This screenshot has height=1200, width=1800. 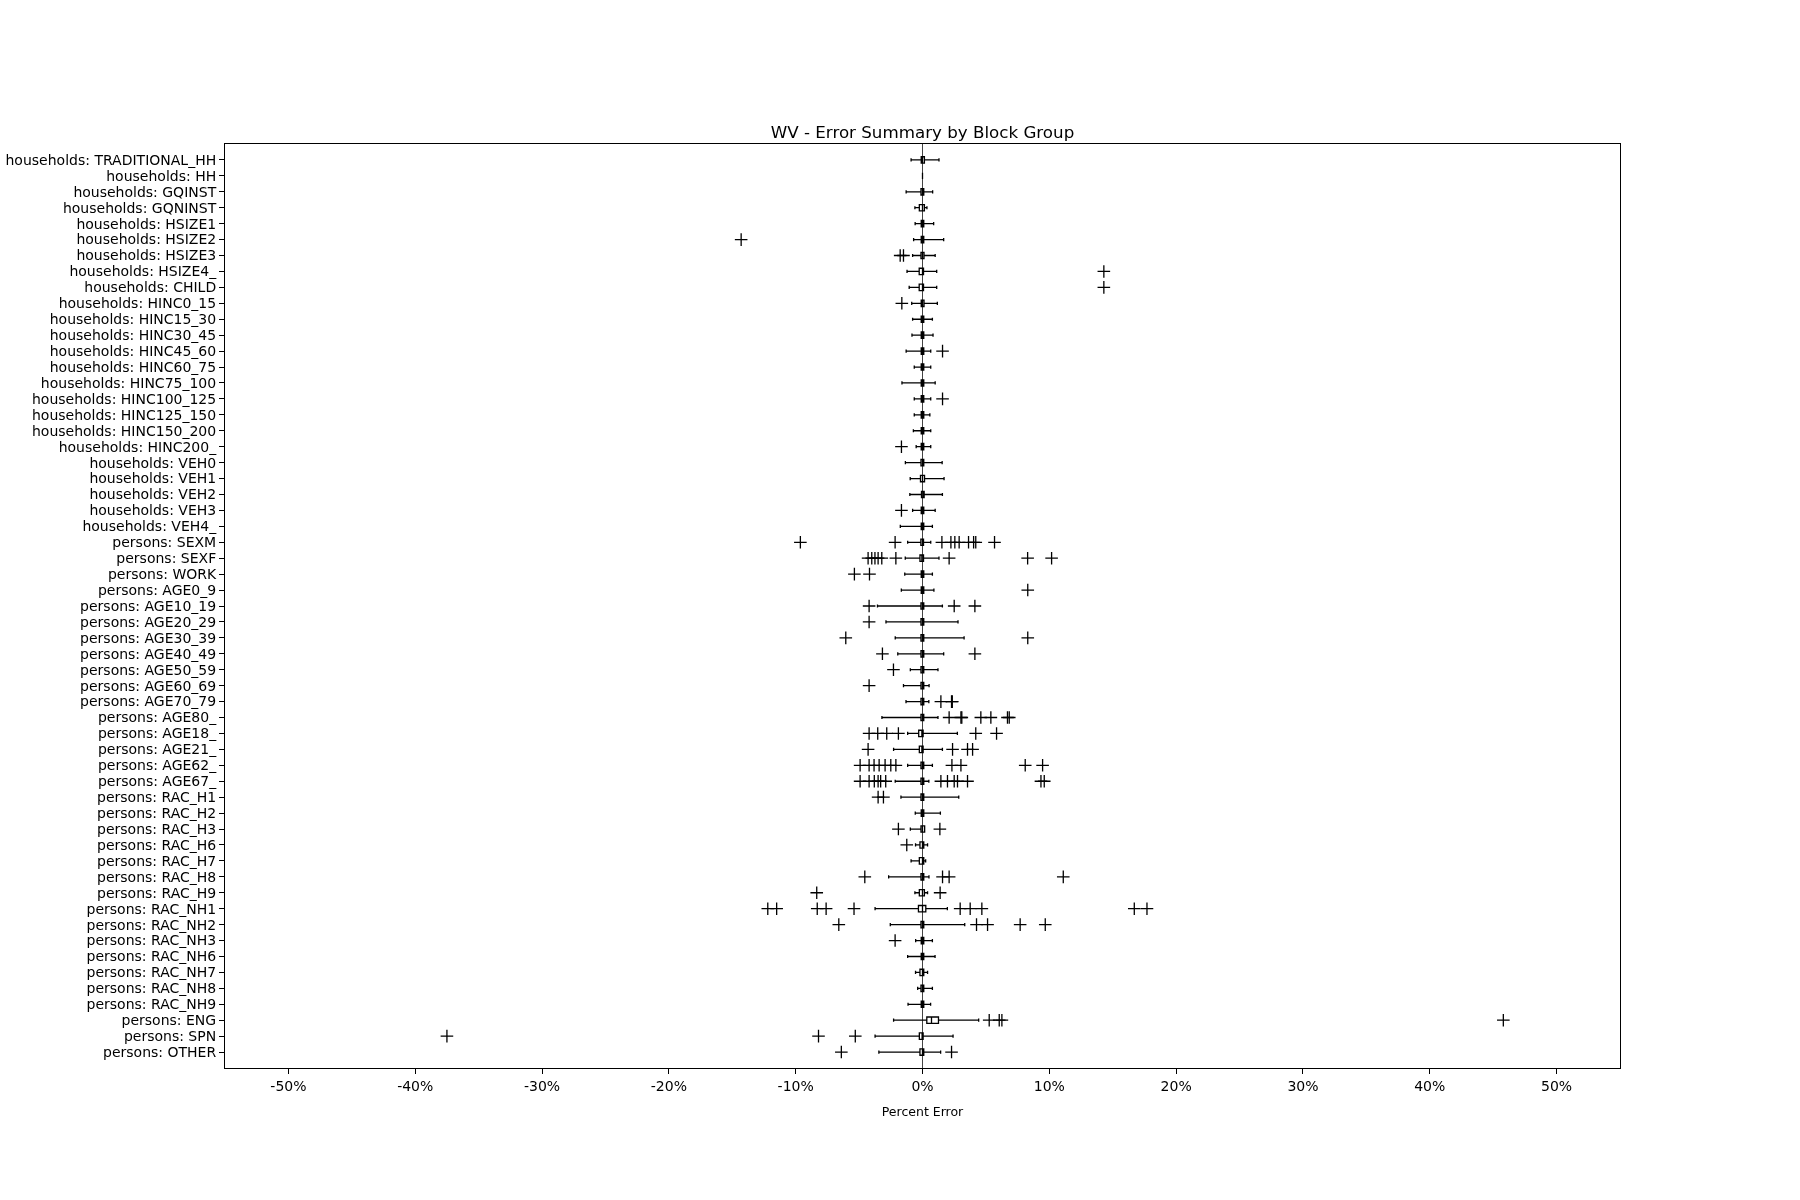 I want to click on y-tick-label: households: HINC125_150, so click(x=124, y=414).